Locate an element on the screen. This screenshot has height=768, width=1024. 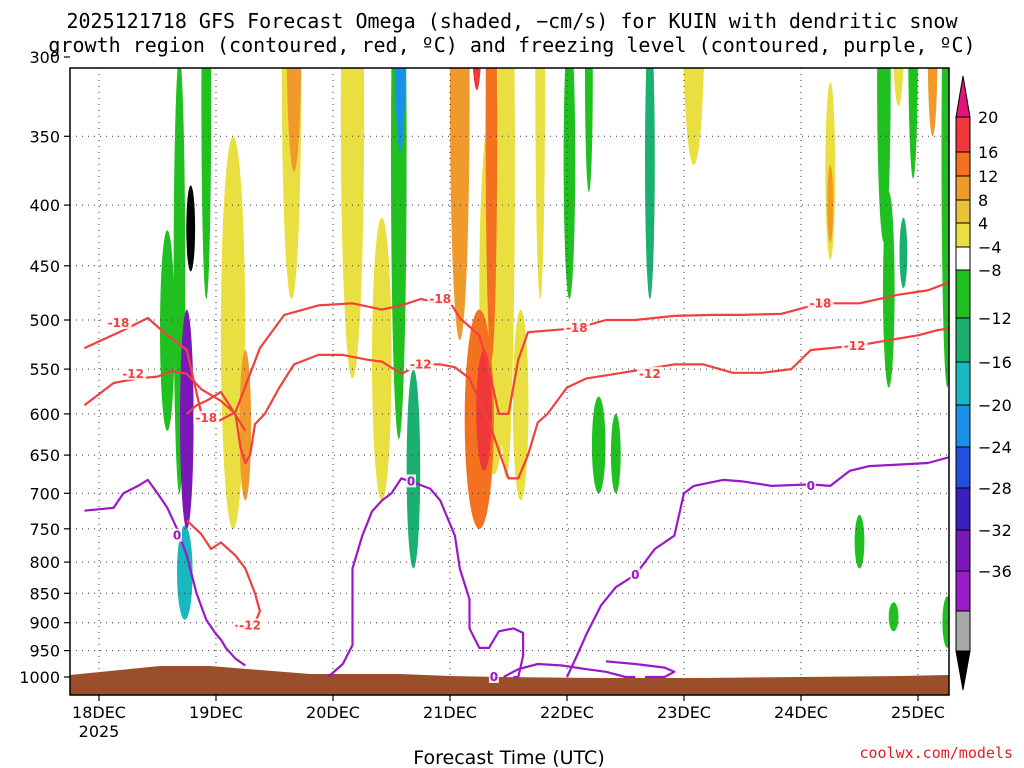
colorbar-label: −12 is located at coordinates (995, 318).